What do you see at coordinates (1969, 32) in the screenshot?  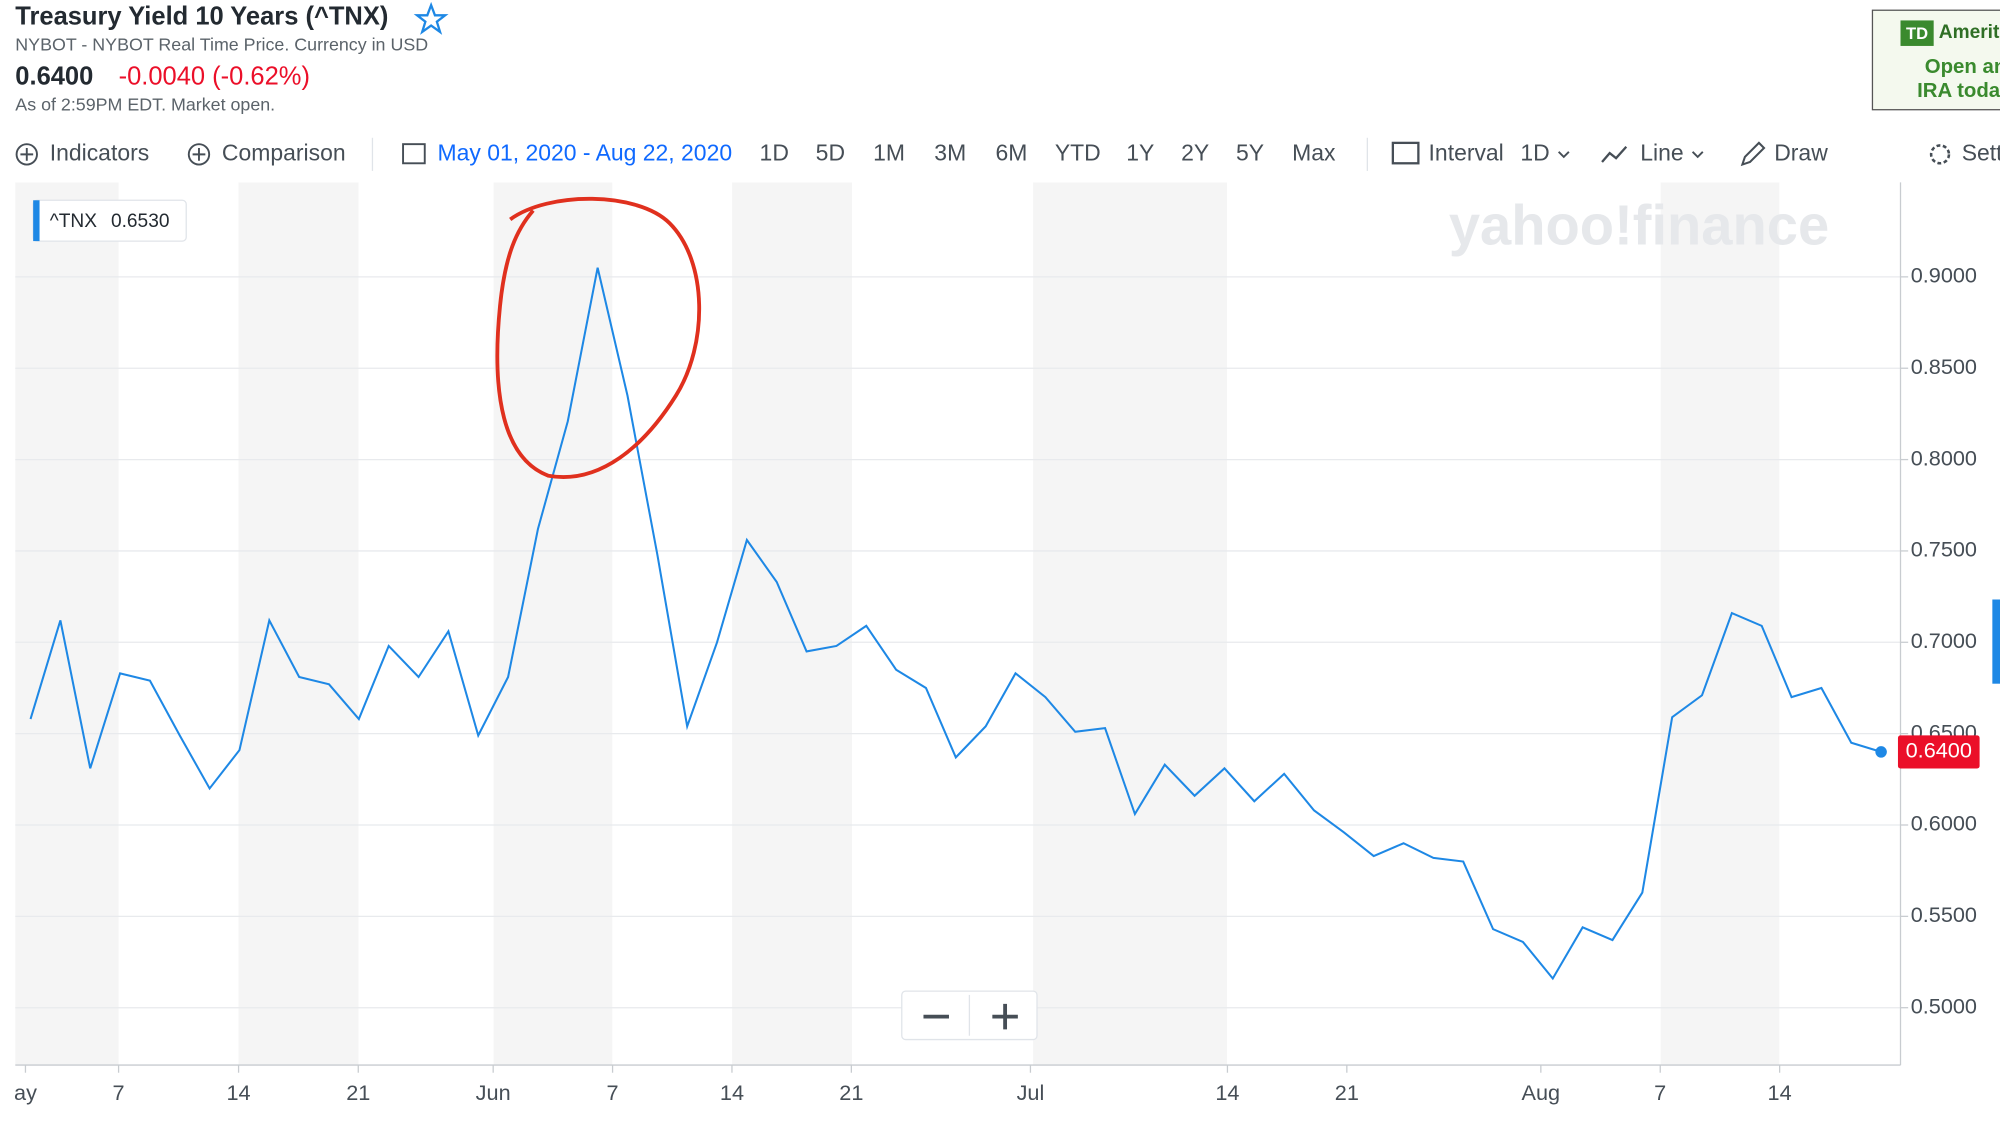 I see `ad-name: Ameritrade` at bounding box center [1969, 32].